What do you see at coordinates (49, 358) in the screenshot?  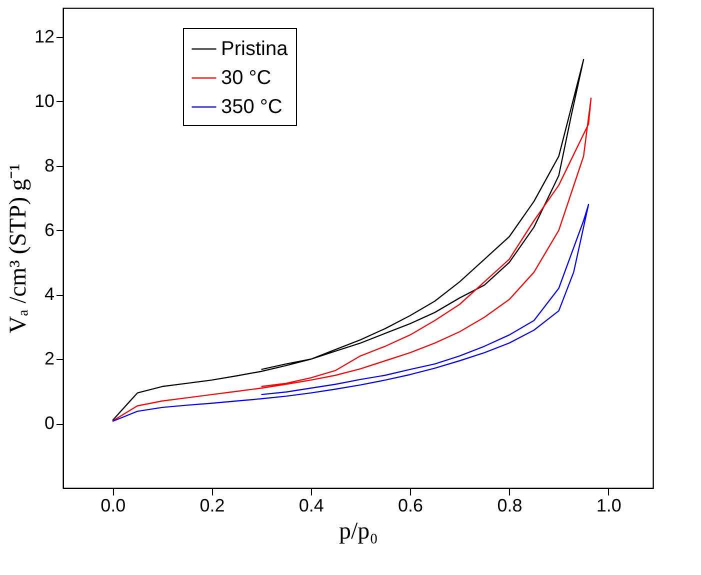 I see `y-tick-label: 2` at bounding box center [49, 358].